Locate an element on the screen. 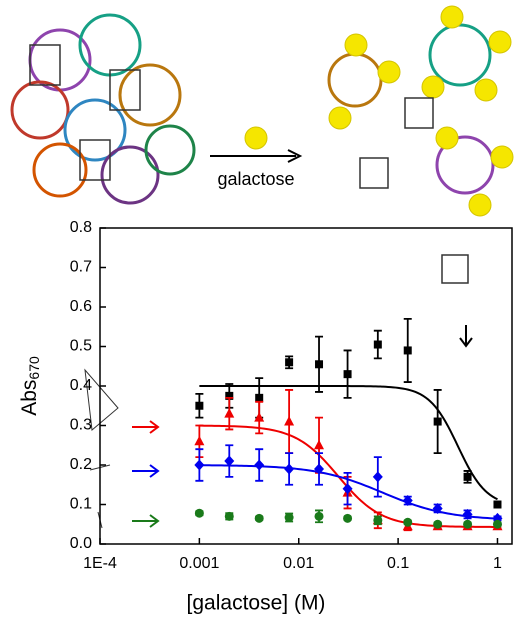 The height and width of the screenshot is (621, 520). protein-cluster-illustration is located at coordinates (103, 109).